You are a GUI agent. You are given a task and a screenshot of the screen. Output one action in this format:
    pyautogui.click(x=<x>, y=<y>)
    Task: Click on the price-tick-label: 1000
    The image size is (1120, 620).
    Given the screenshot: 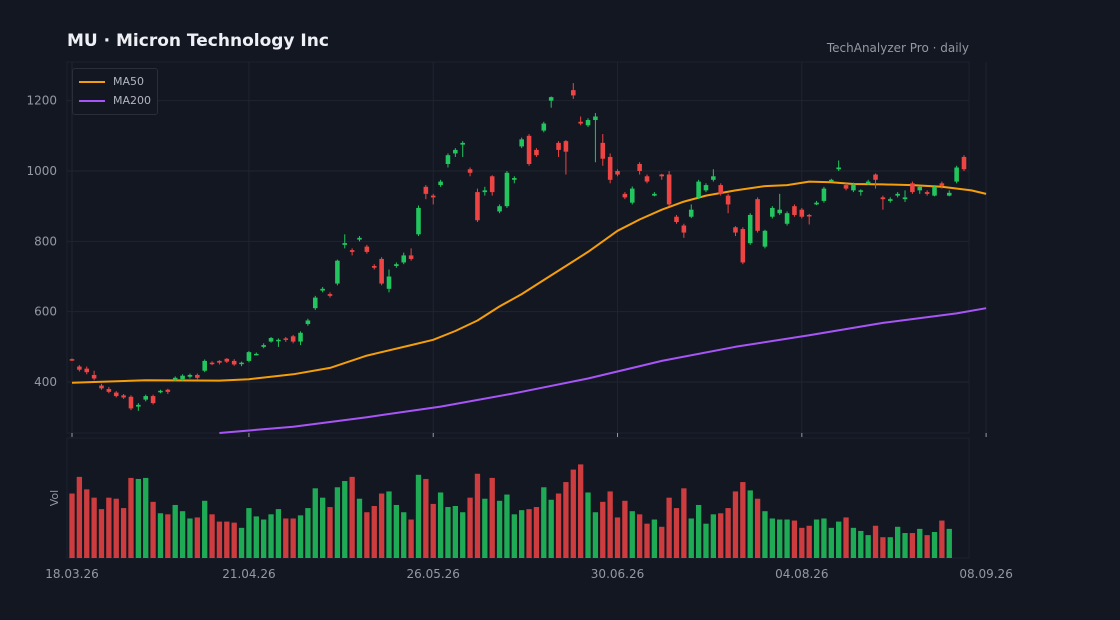 What is the action you would take?
    pyautogui.click(x=41, y=171)
    